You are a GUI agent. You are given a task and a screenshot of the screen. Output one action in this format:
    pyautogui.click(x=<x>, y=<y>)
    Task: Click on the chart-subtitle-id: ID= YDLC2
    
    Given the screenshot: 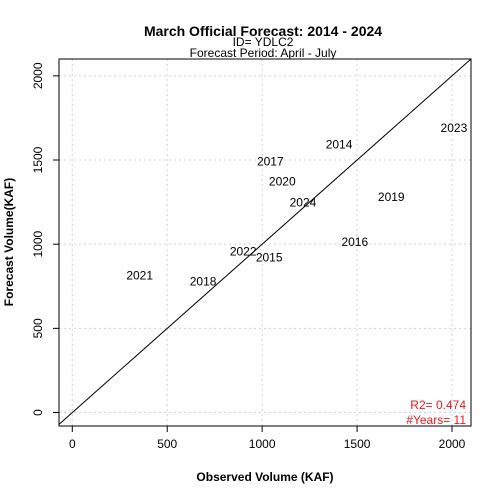 What is the action you would take?
    pyautogui.click(x=263, y=42)
    